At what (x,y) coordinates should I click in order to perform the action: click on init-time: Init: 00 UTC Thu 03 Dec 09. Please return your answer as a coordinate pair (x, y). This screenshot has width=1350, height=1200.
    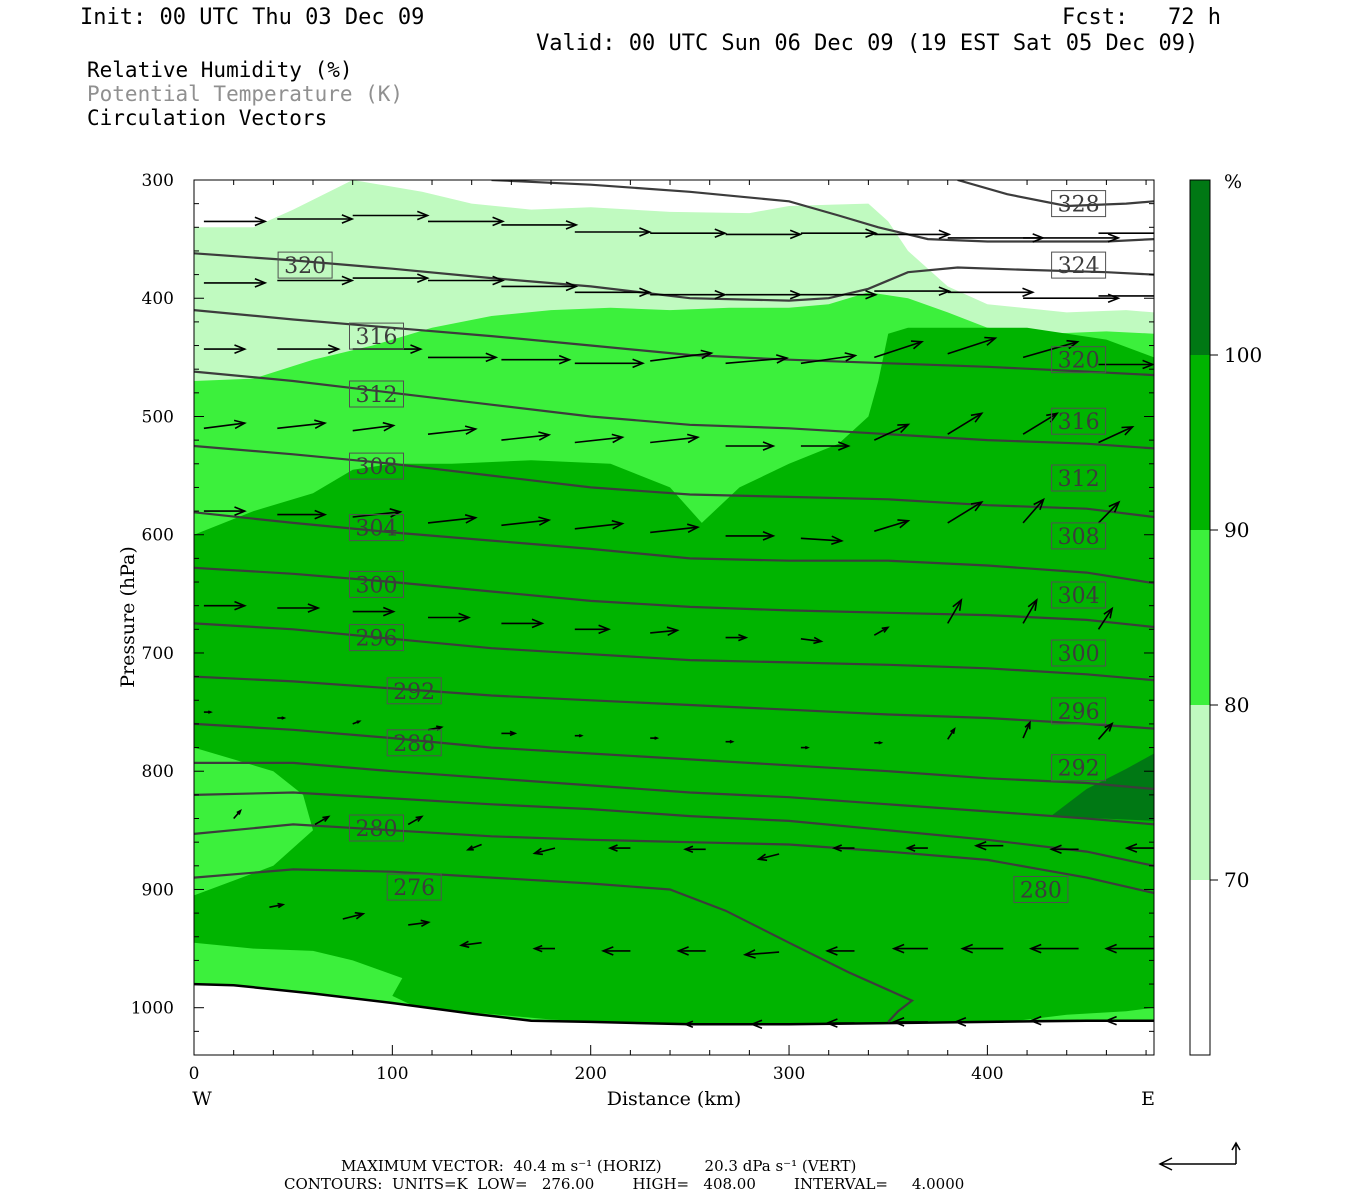
    Looking at the image, I should click on (252, 17).